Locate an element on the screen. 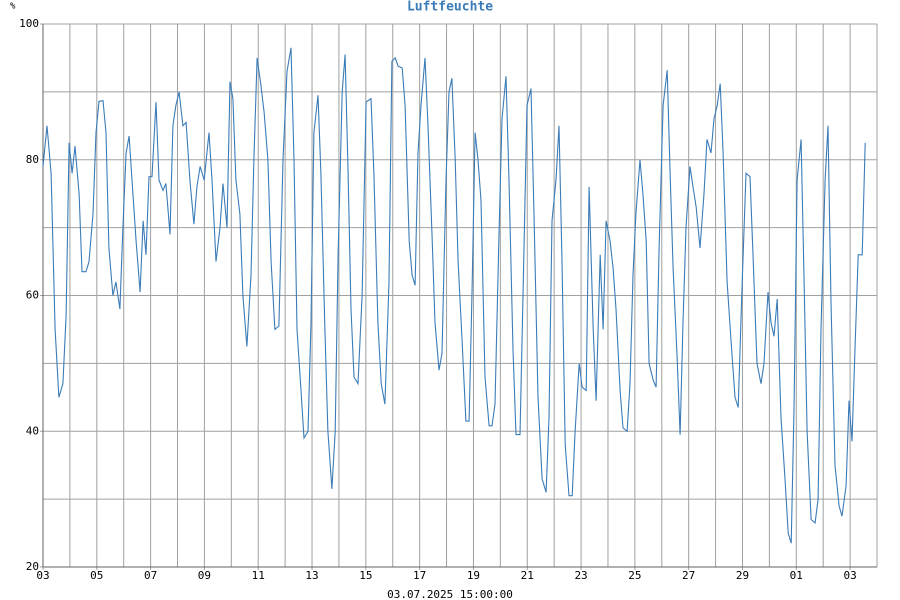 Image resolution: width=900 pixels, height=600 pixels. x-tick-label: 25 is located at coordinates (634, 575).